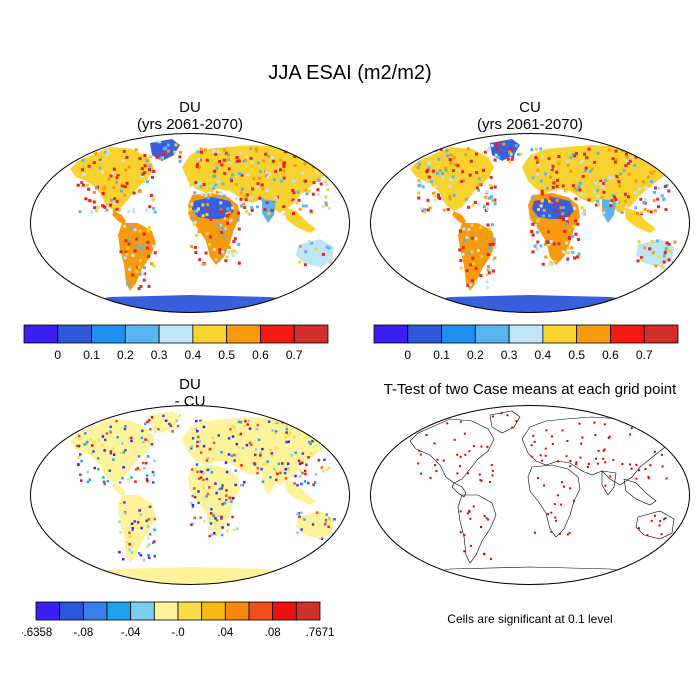 The image size is (700, 700). I want to click on map-border, so click(530, 495).